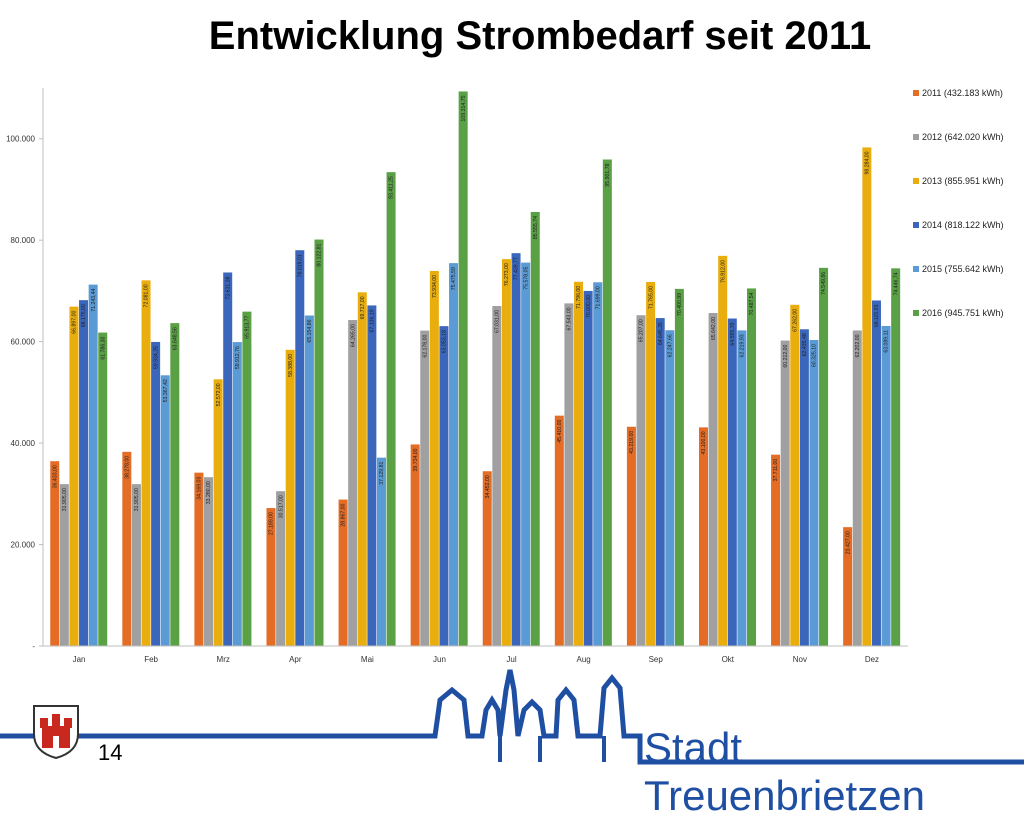  I want to click on bar-value-label: 68.176,00, so click(84, 315).